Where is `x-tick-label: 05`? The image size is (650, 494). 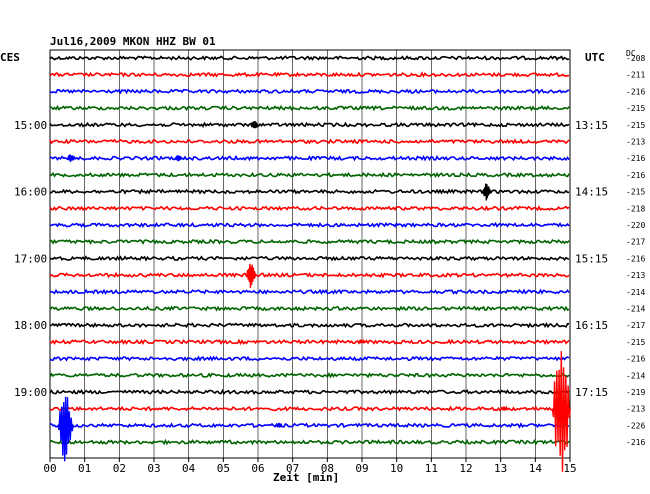 x-tick-label: 05 is located at coordinates (223, 468).